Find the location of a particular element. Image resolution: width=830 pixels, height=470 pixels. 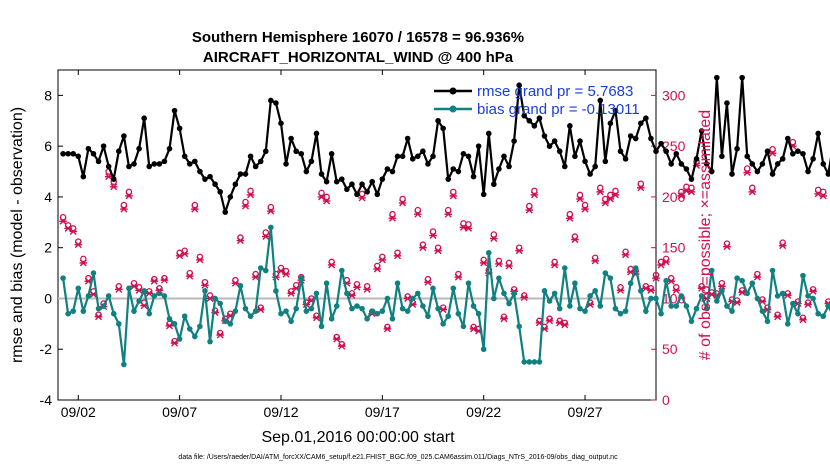

y-right-tick-label: 50 is located at coordinates (670, 349).